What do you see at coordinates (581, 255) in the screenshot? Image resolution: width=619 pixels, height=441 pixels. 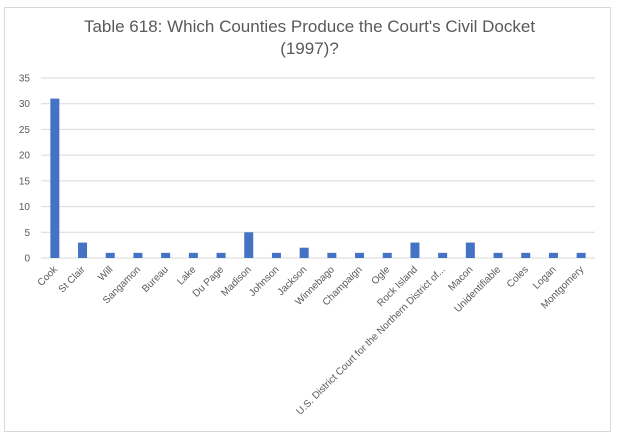 I see `bar-montgomery` at bounding box center [581, 255].